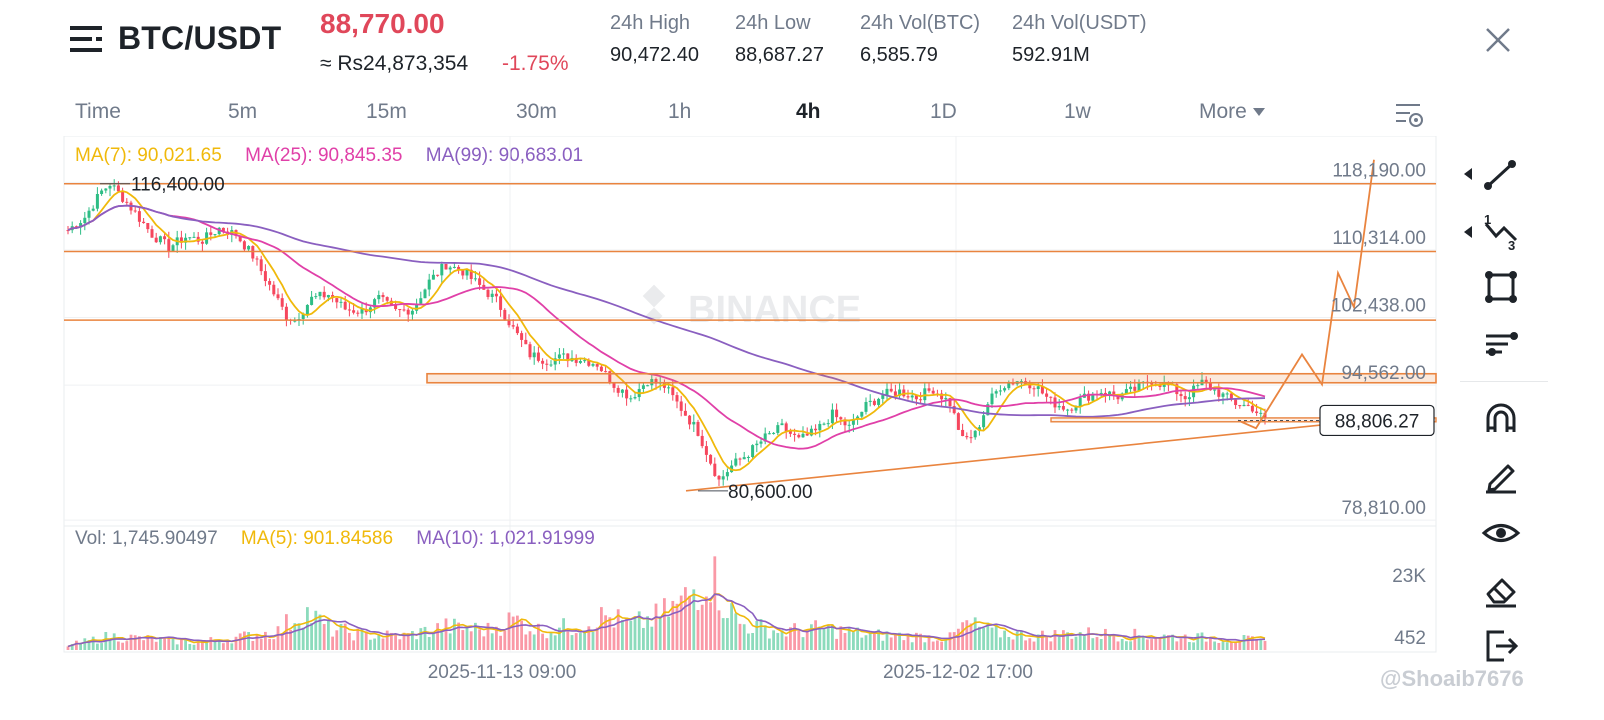 The height and width of the screenshot is (720, 1604). I want to click on rectangle-icon, so click(1501, 287).